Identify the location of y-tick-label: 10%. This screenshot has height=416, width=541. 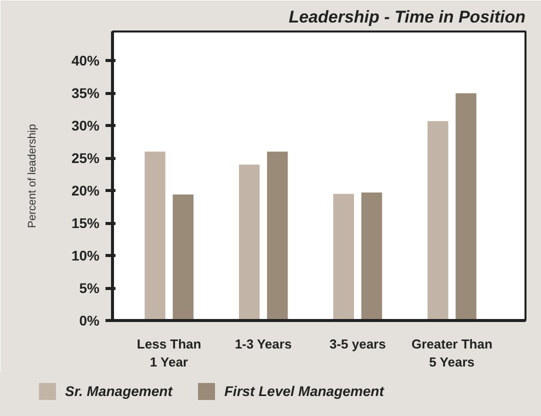
(85, 256).